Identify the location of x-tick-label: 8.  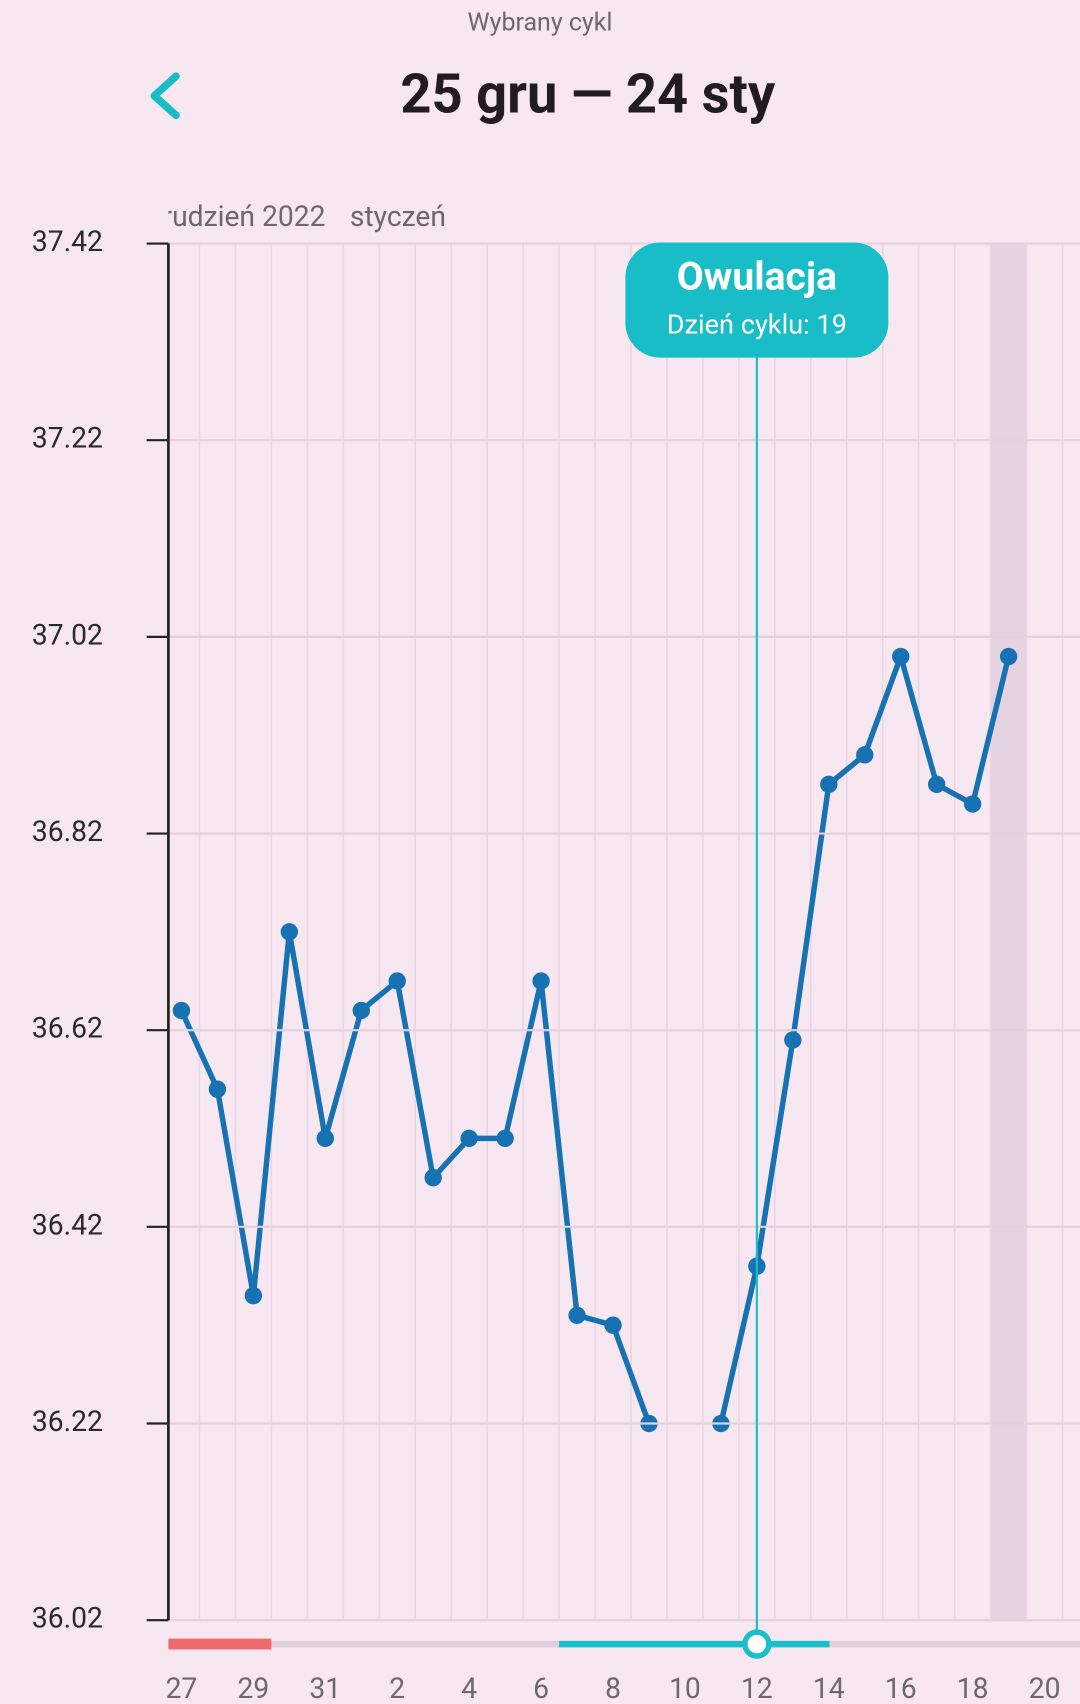
(613, 1688).